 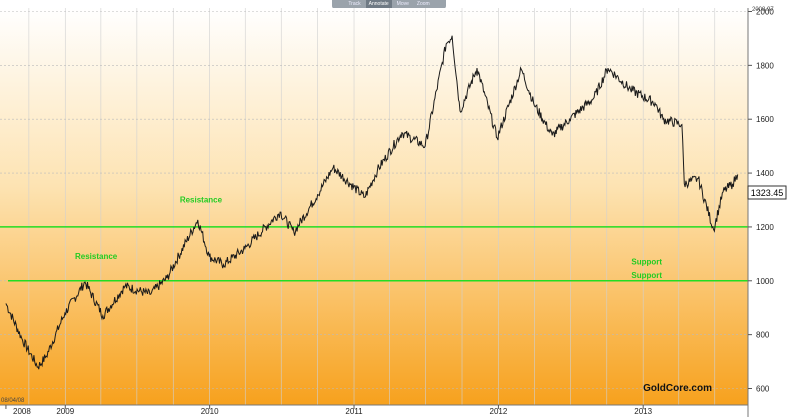 What do you see at coordinates (378, 4) in the screenshot?
I see `toolbar-annotate: Annotate` at bounding box center [378, 4].